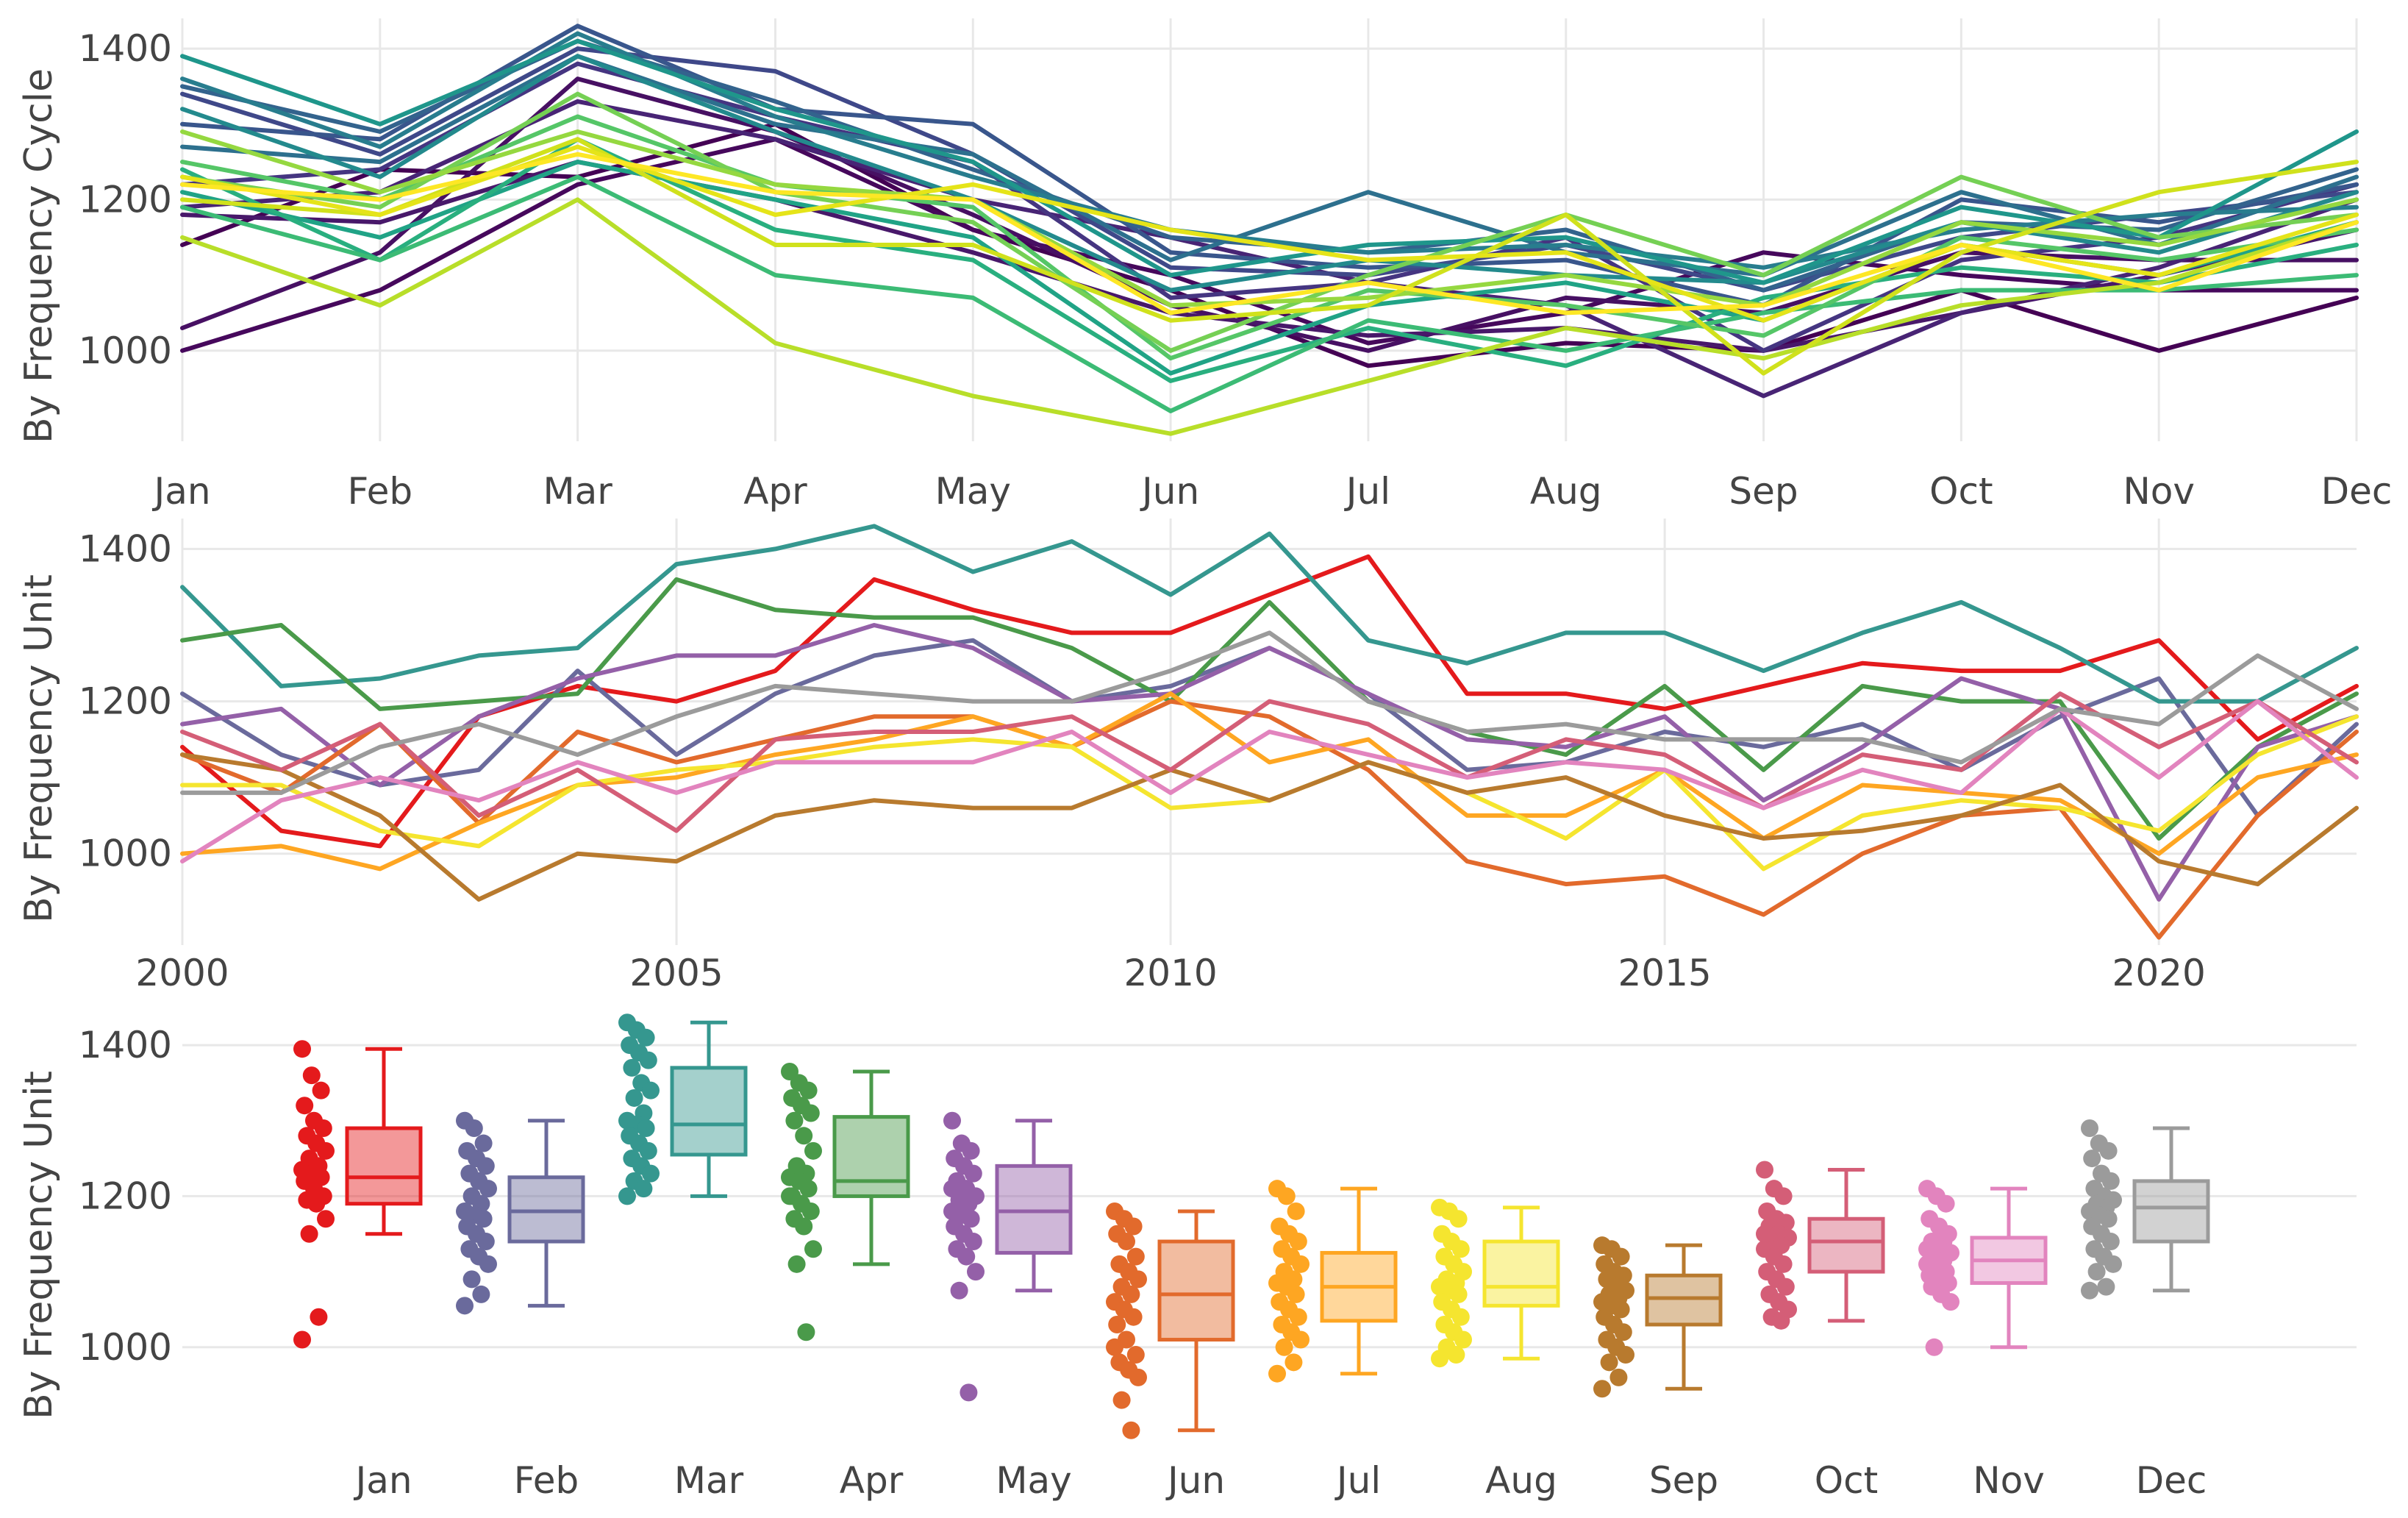 This screenshot has height=1518, width=2408. I want to click on box-iqr-Jun, so click(1196, 1290).